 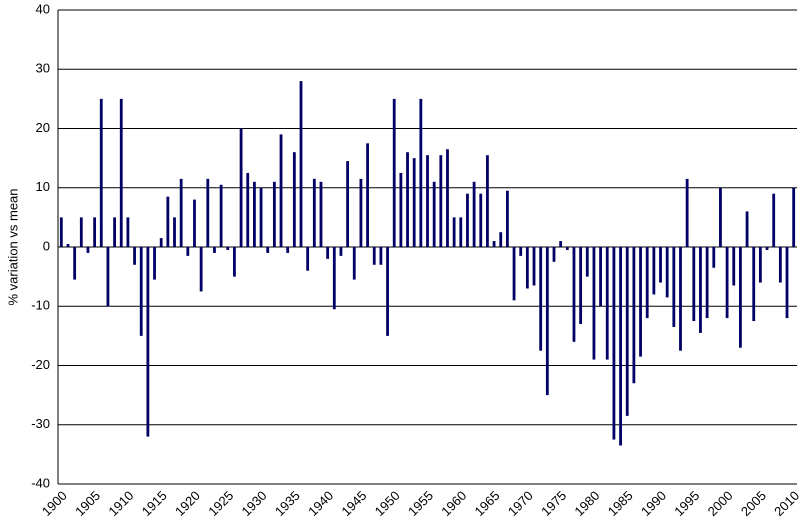 What do you see at coordinates (40, 364) in the screenshot?
I see `y-tick-label: -20` at bounding box center [40, 364].